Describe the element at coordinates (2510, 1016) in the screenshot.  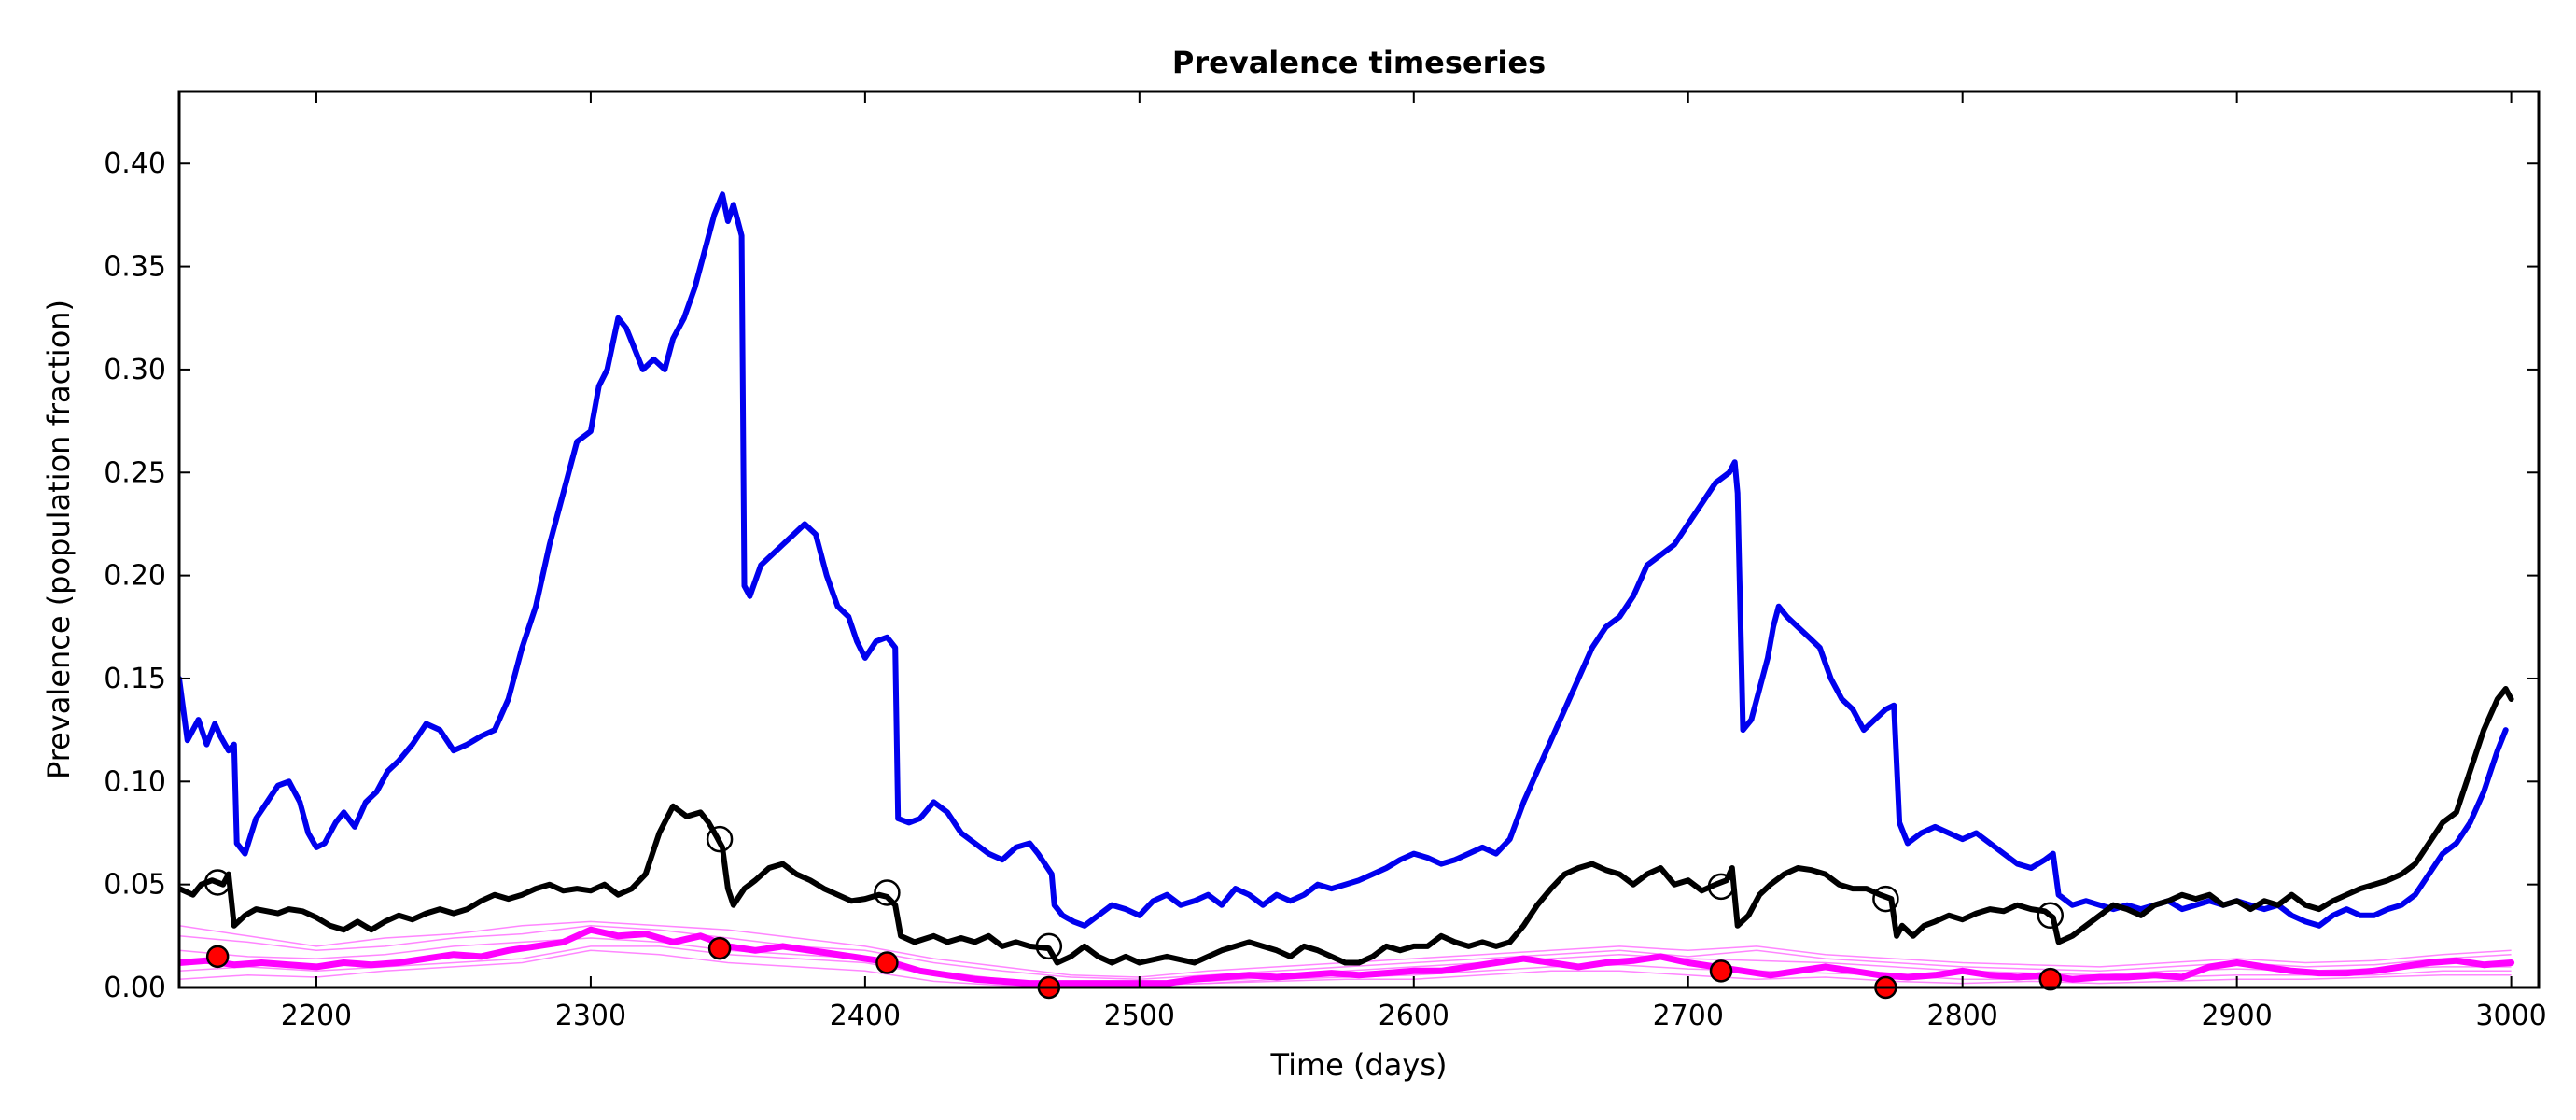
I see `x-tick-label: 3000` at that location.